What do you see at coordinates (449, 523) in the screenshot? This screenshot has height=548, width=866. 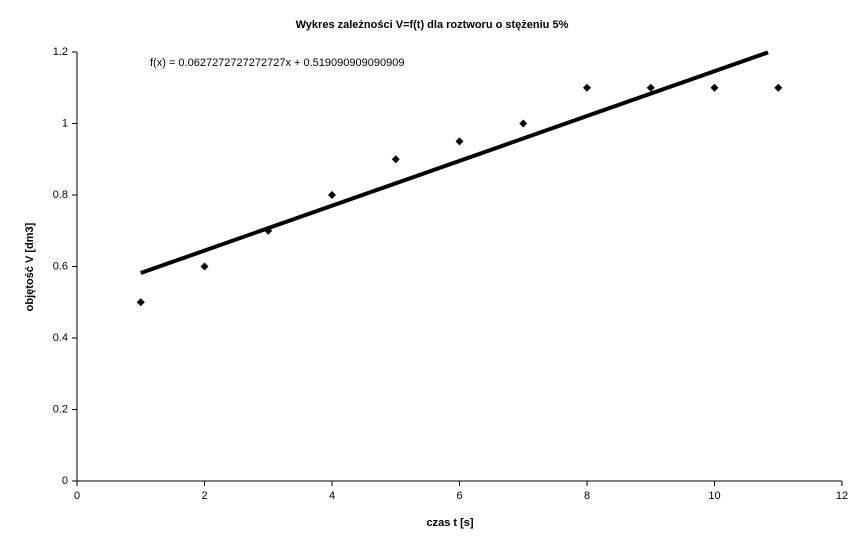 I see `x-axis-label: czas t [s]` at bounding box center [449, 523].